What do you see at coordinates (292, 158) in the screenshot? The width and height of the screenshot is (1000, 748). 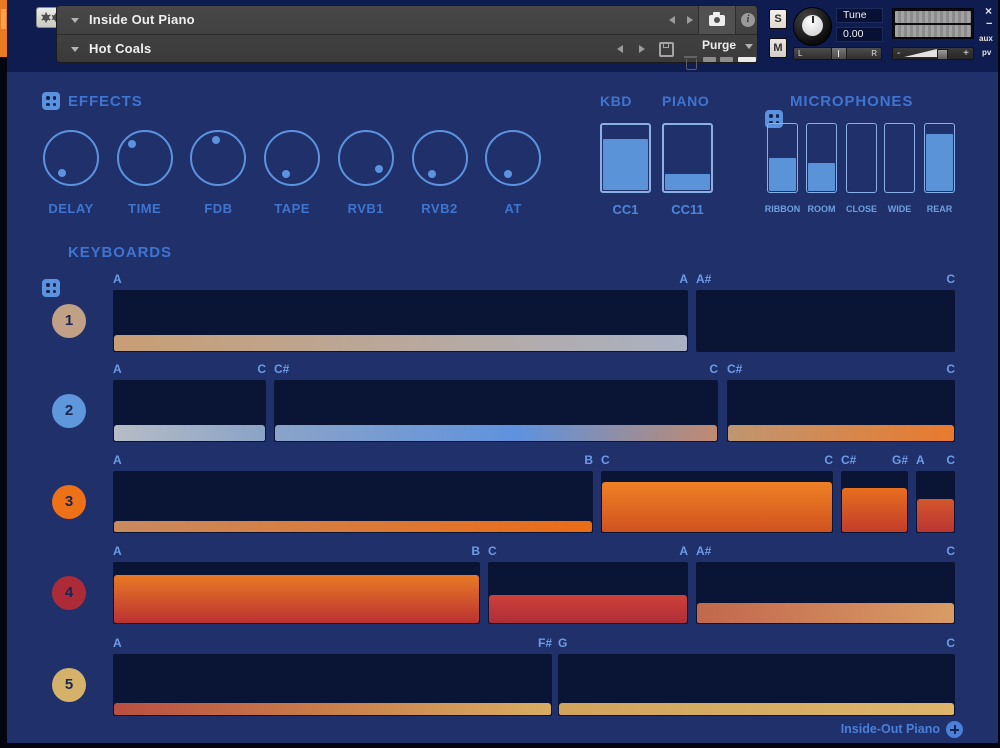 I see `knob-tape` at bounding box center [292, 158].